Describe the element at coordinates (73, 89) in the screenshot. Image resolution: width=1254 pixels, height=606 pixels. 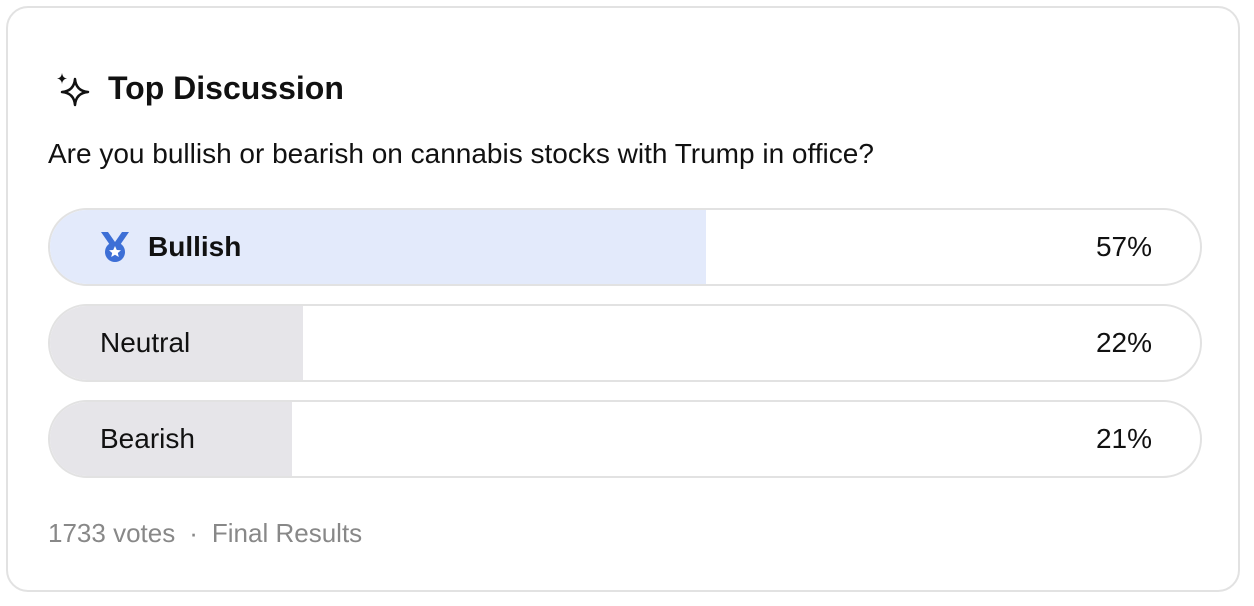
I see `sparkle-icon` at that location.